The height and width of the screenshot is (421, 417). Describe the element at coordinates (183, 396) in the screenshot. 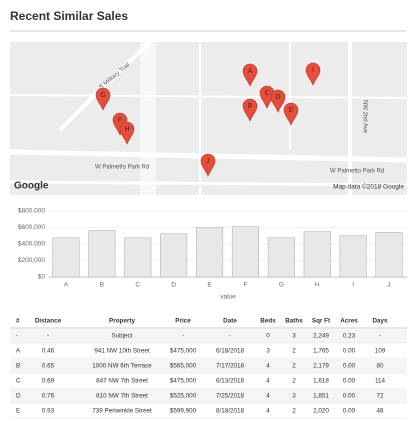

I see `table-cell: $525,000` at that location.